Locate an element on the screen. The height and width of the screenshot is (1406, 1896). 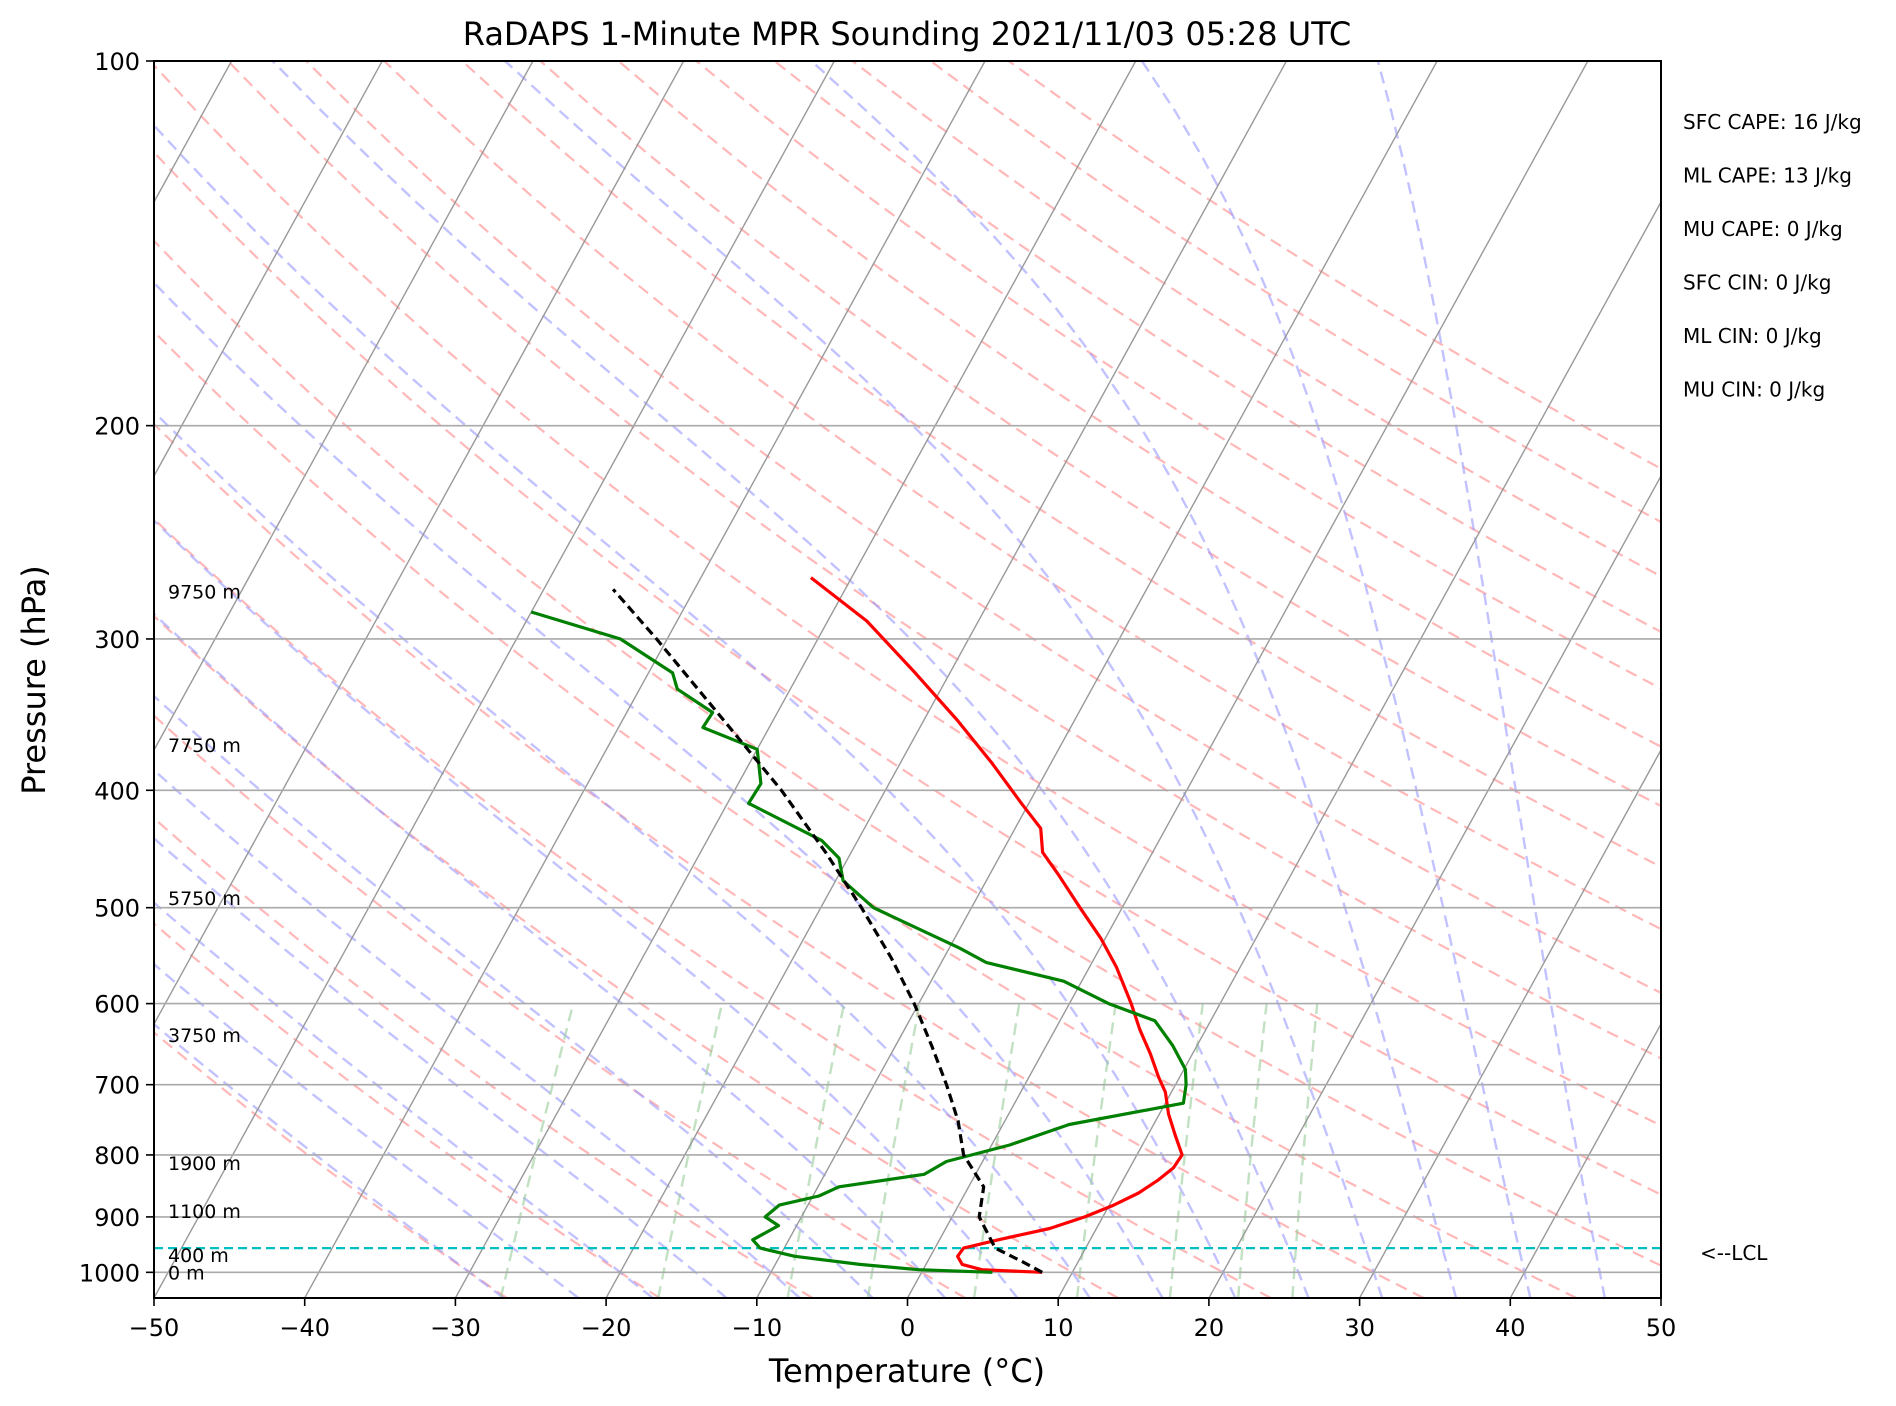
height-label: 5750 m is located at coordinates (204, 899).